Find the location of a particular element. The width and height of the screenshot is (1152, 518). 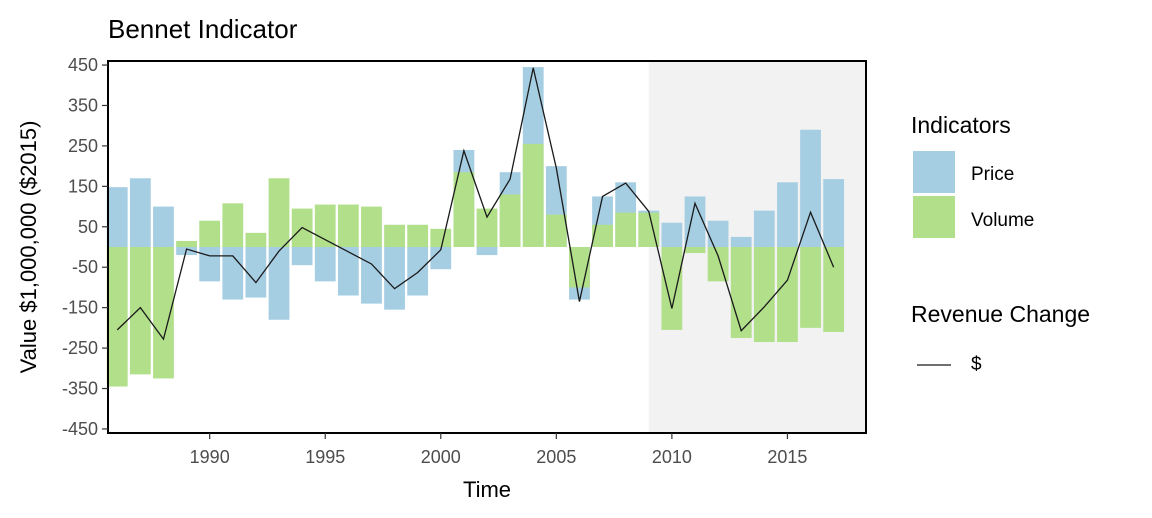

x-axis-title: Time is located at coordinates (487, 489).